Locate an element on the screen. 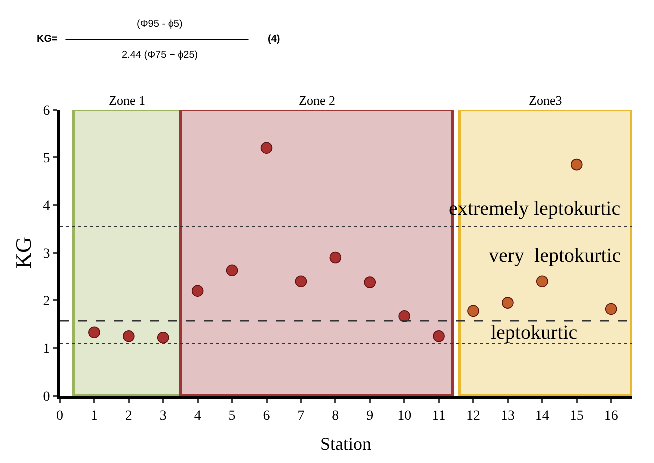 The width and height of the screenshot is (654, 463). y-tick-label: 3 is located at coordinates (46, 254).